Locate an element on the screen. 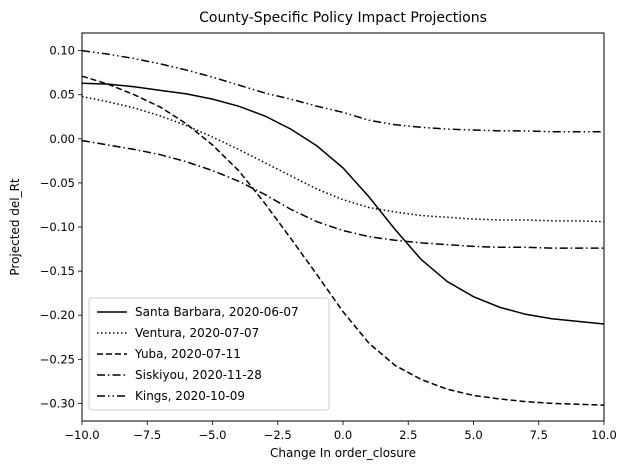  legend-box is located at coordinates (209, 354).